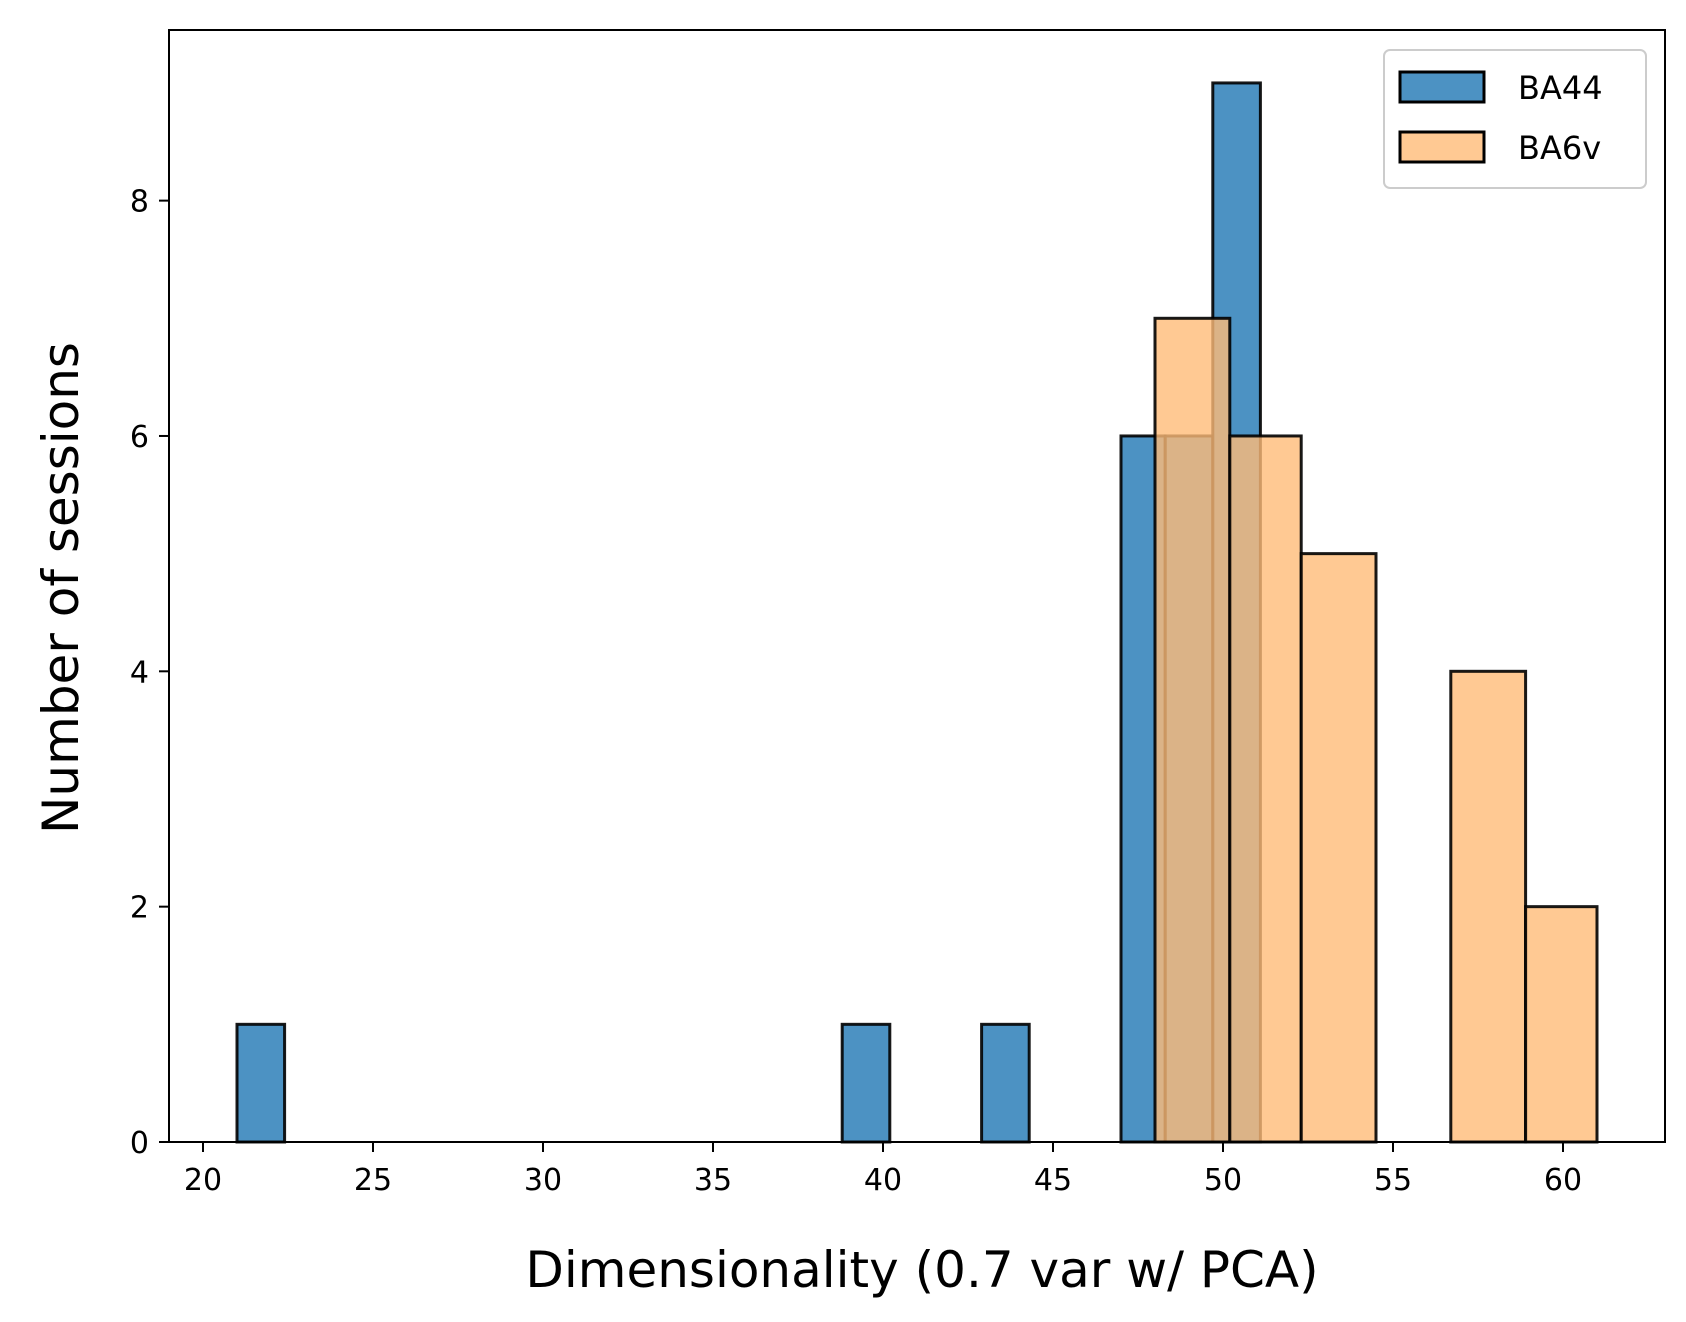 The image size is (1686, 1322). I want to click on y-axis-label: Number of sessions, so click(61, 588).